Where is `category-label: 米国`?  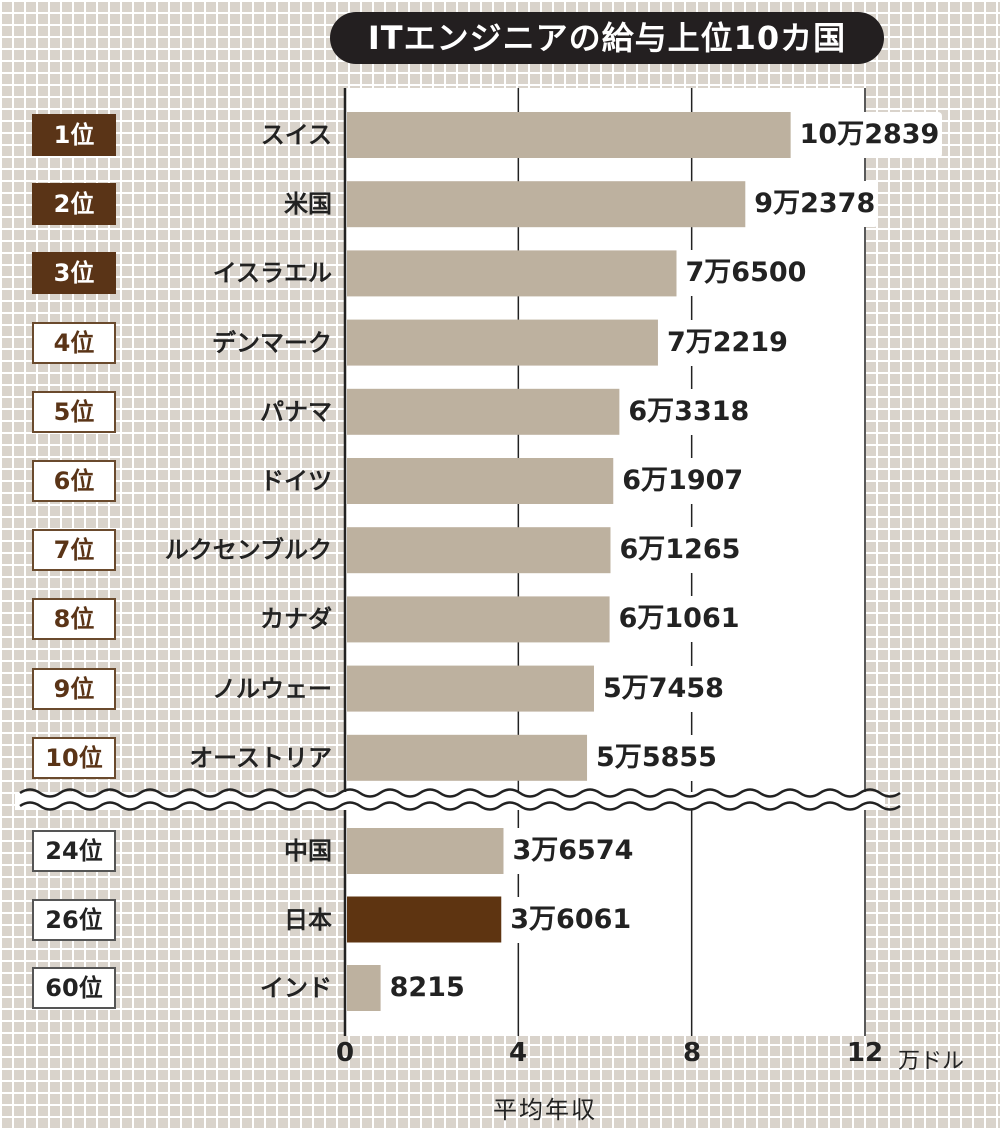
category-label: 米国 is located at coordinates (308, 204).